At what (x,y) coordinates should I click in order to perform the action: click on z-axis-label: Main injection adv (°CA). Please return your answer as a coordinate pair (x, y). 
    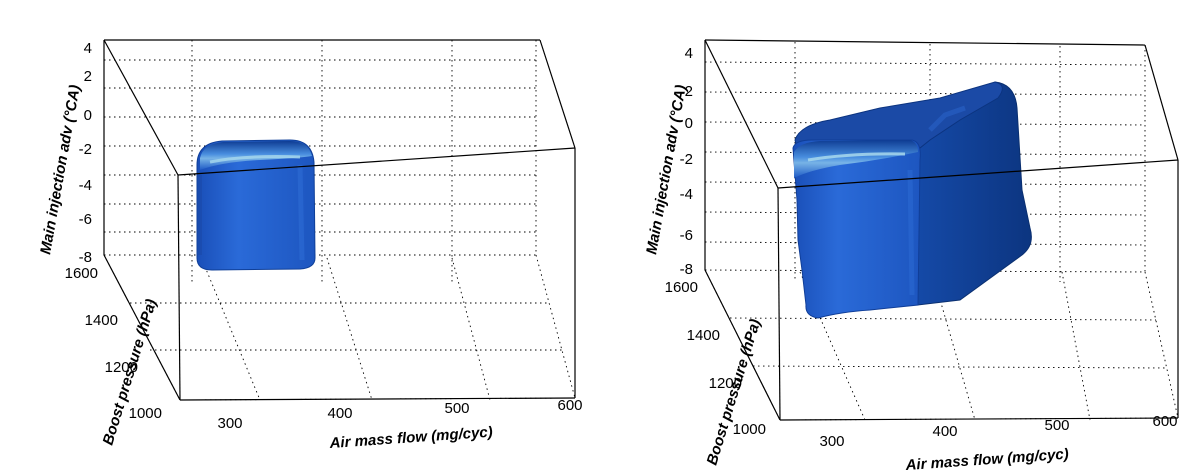
    Looking at the image, I should click on (60, 170).